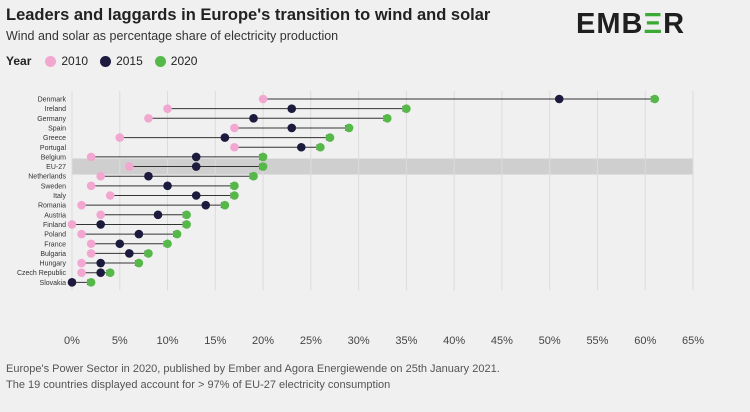  I want to click on category-label: Poland, so click(55, 235).